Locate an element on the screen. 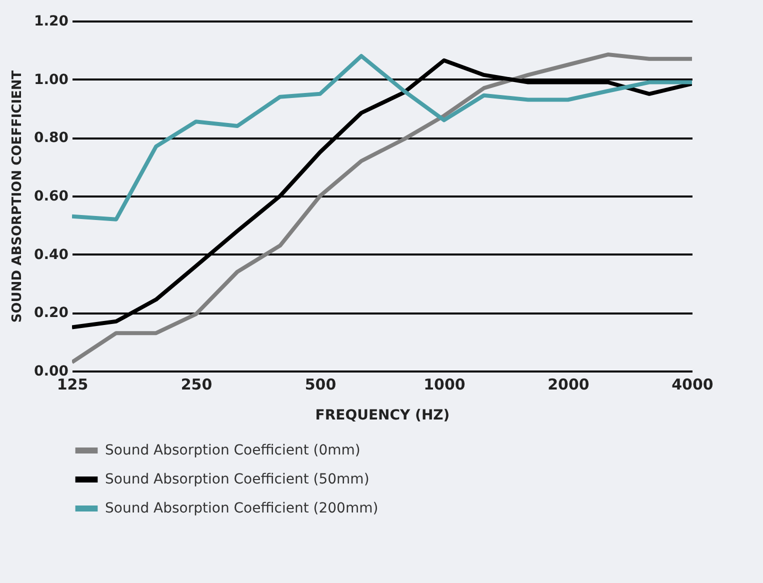 This screenshot has width=763, height=583. legend-label: Sound Absorption Coefficient (0mm) is located at coordinates (232, 450).